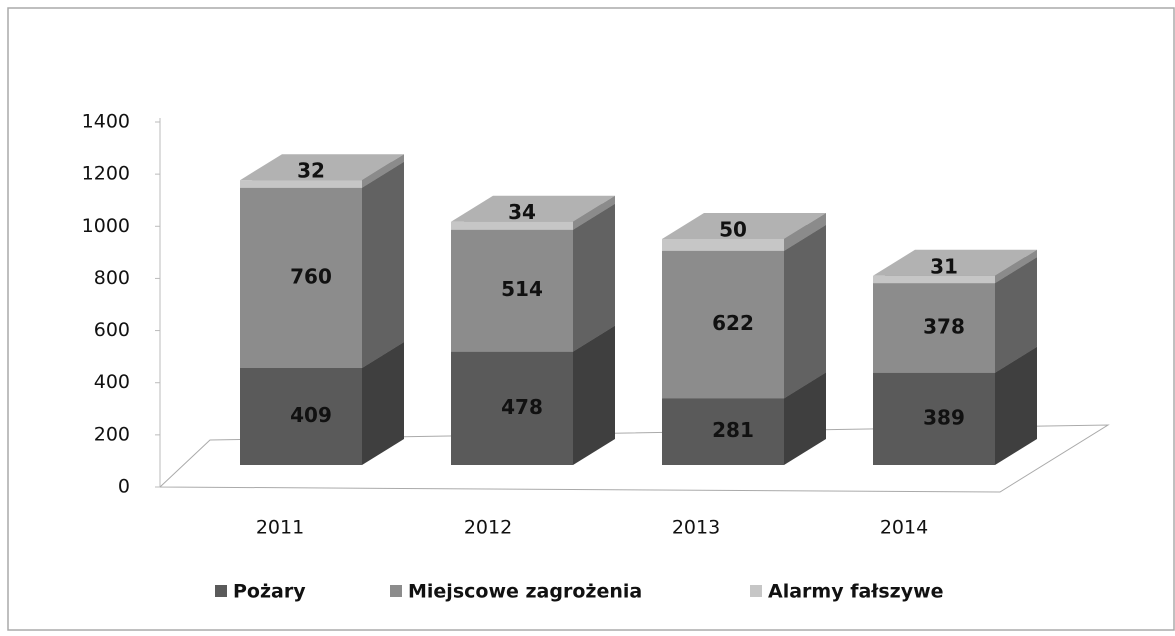 The image size is (1175, 636). I want to click on data-label: 31, so click(944, 266).